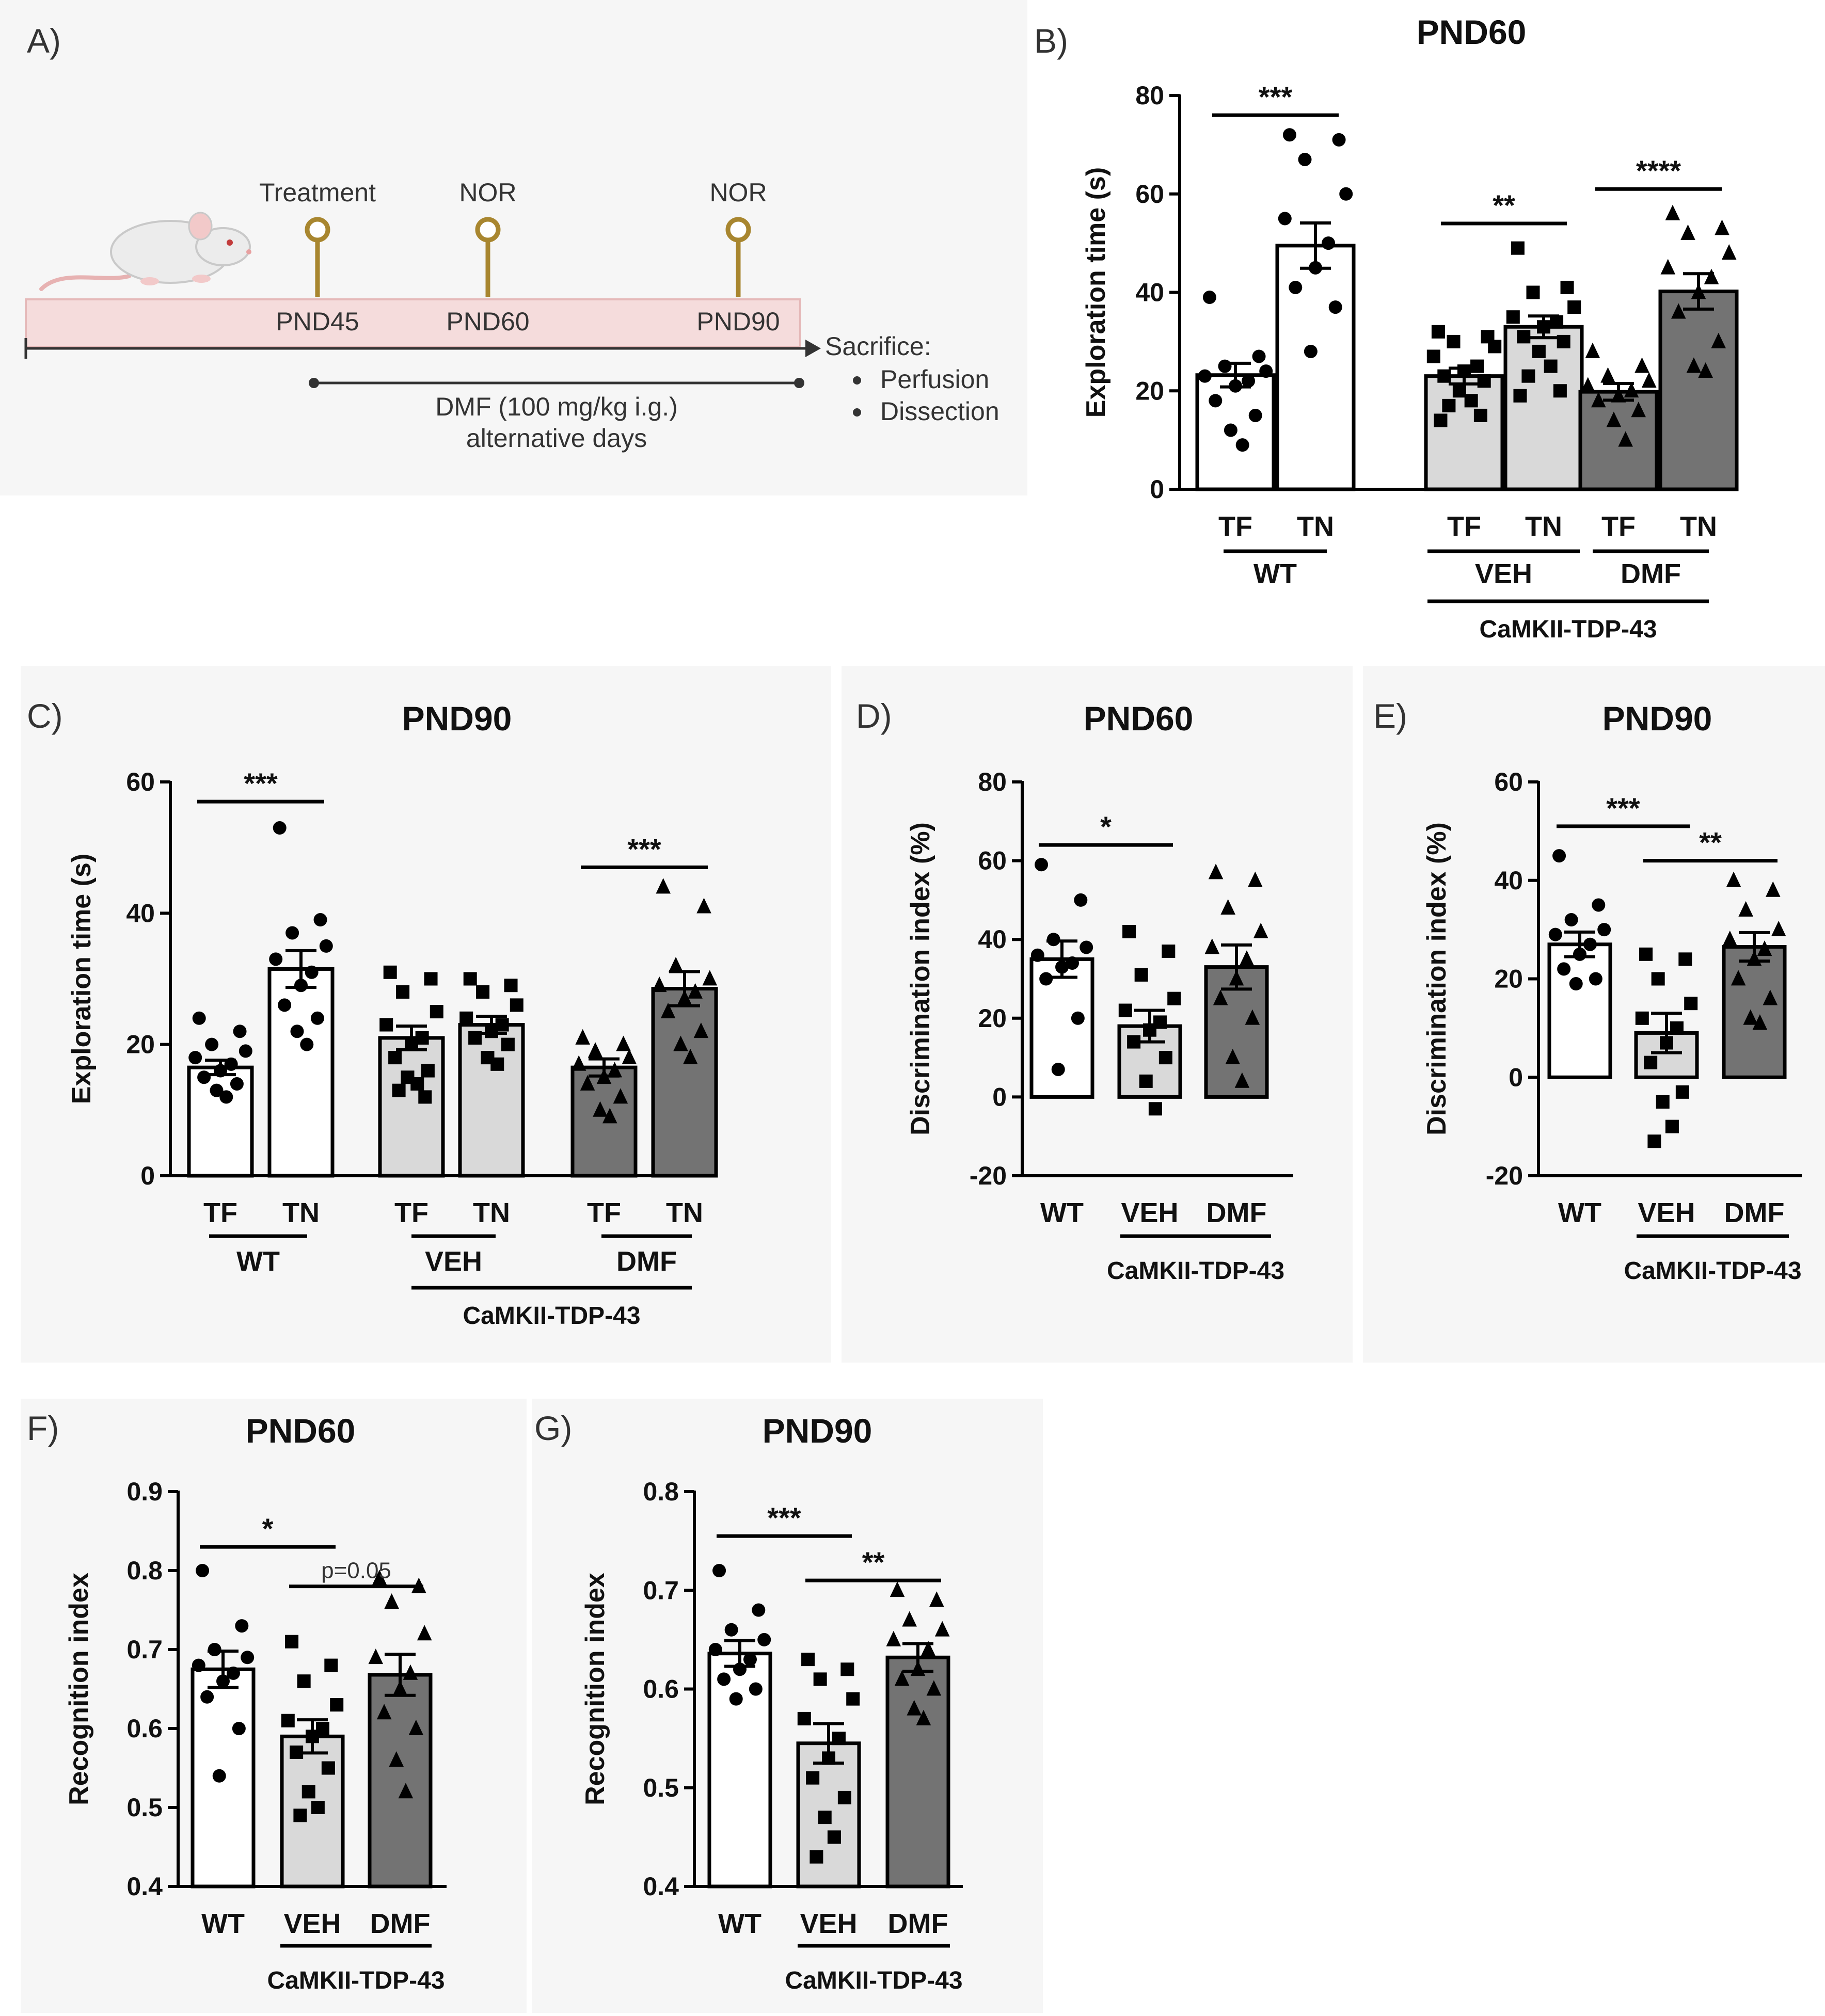 Image resolution: width=1825 pixels, height=2016 pixels. What do you see at coordinates (878, 346) in the screenshot?
I see `sacrifice-title: Sacrifice:` at bounding box center [878, 346].